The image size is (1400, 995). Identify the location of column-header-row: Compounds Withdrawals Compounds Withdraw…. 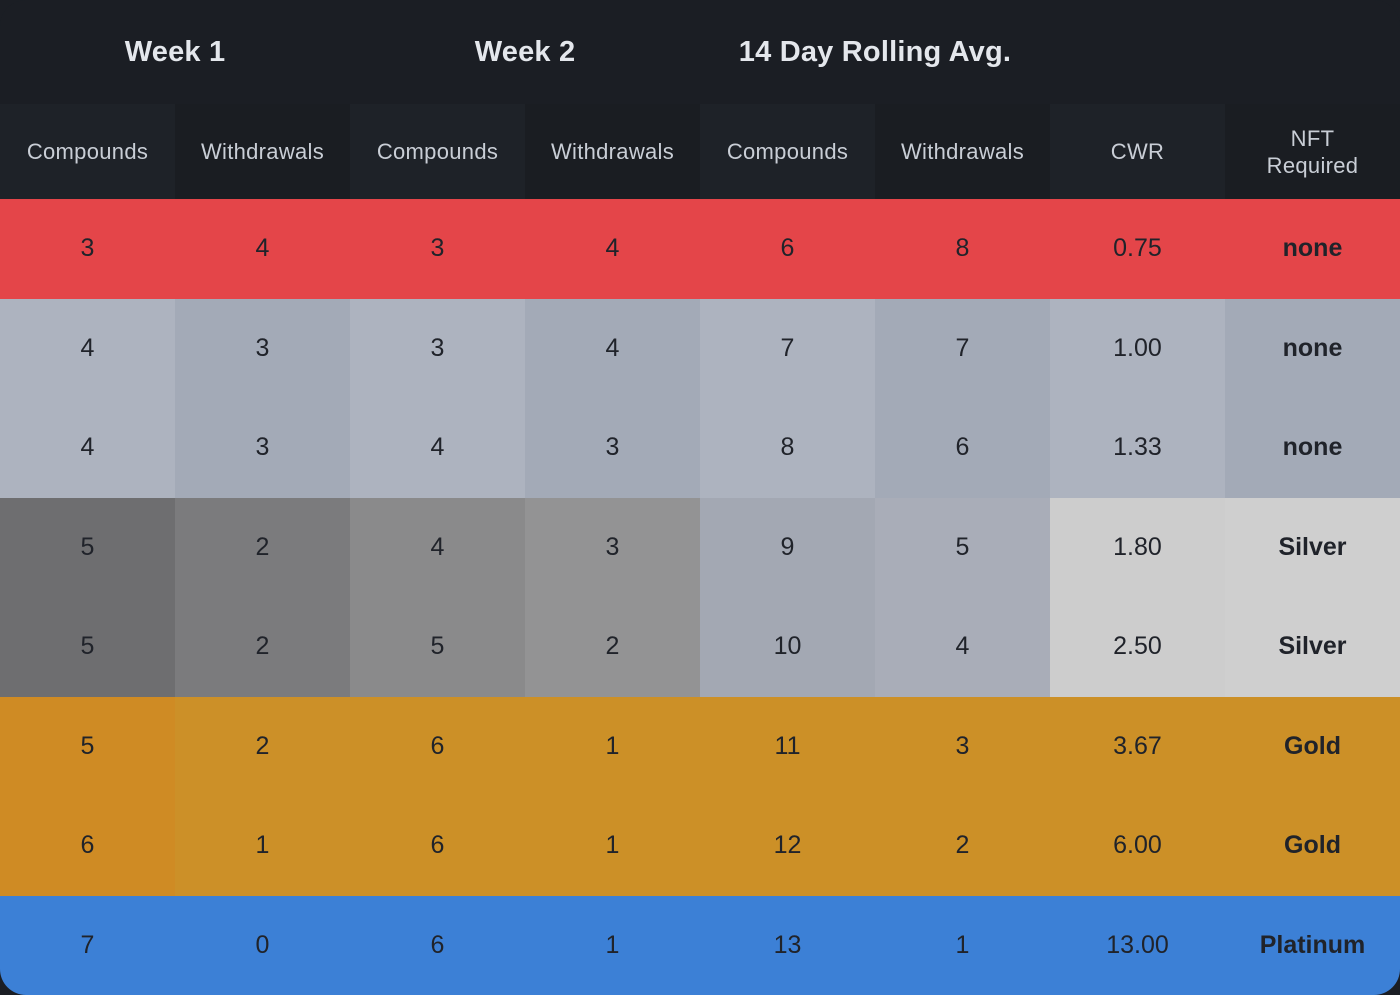
(700, 151).